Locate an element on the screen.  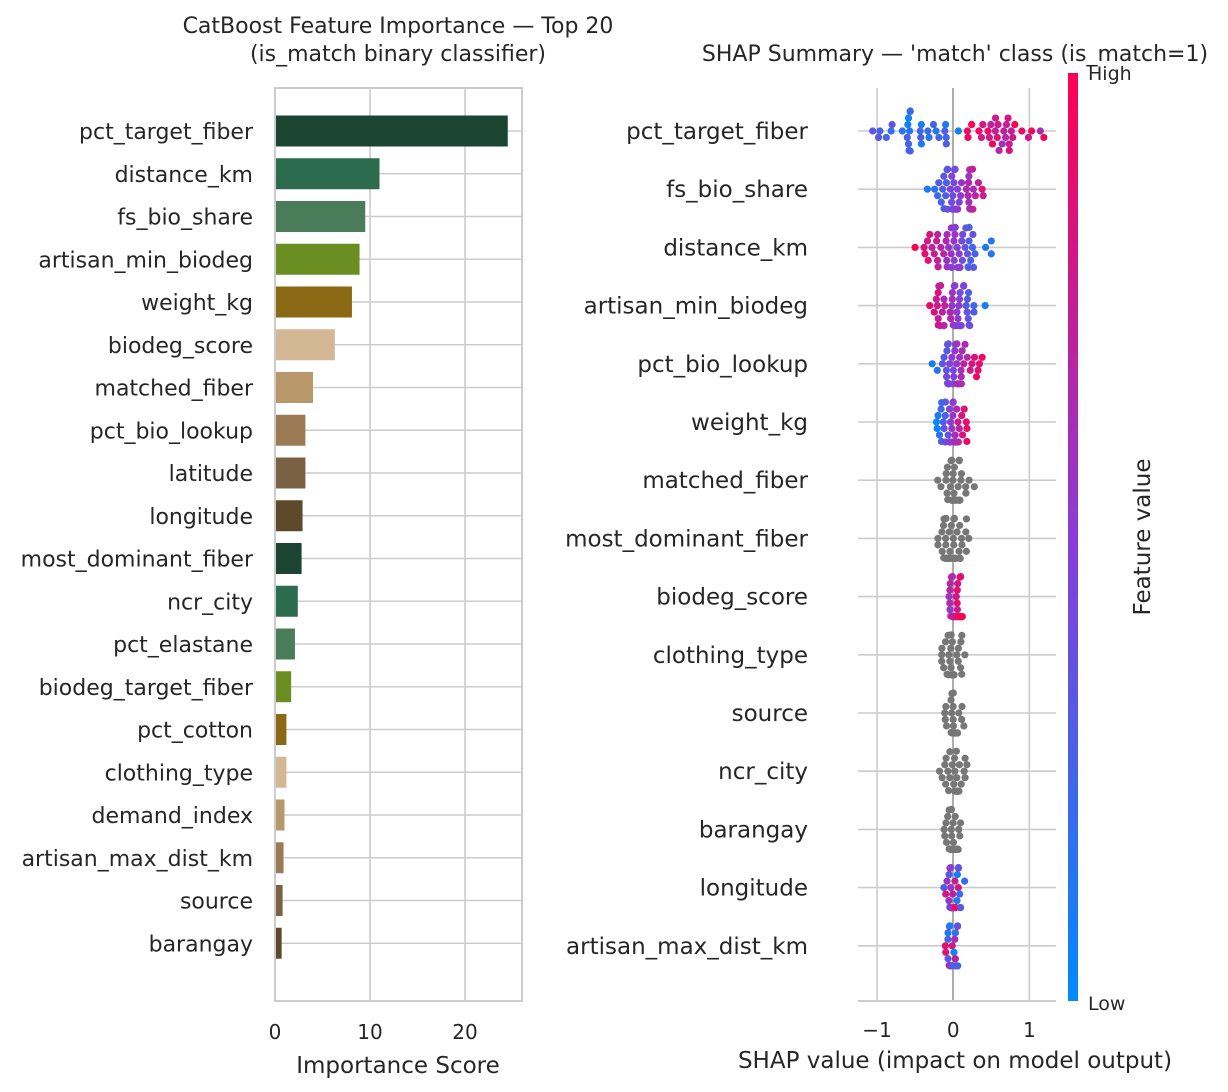
shap-xtick-label: 1 is located at coordinates (1029, 1030).